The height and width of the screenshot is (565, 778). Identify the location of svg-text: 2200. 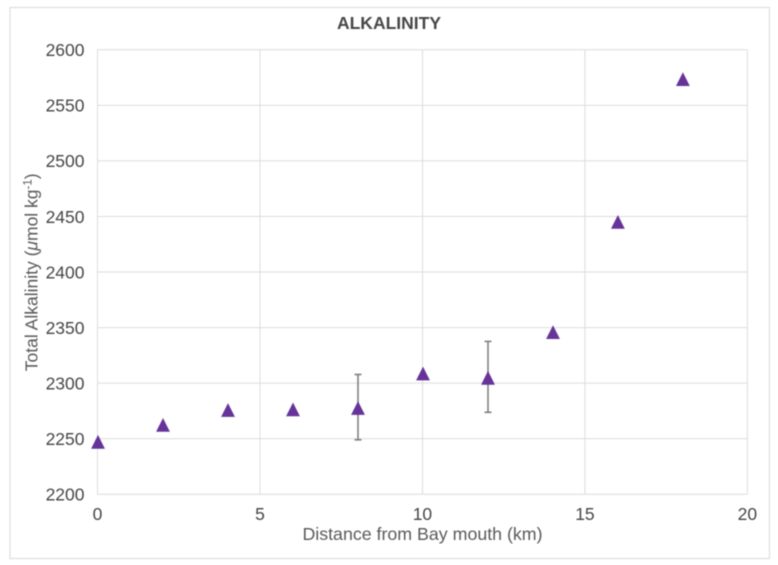
(65, 495).